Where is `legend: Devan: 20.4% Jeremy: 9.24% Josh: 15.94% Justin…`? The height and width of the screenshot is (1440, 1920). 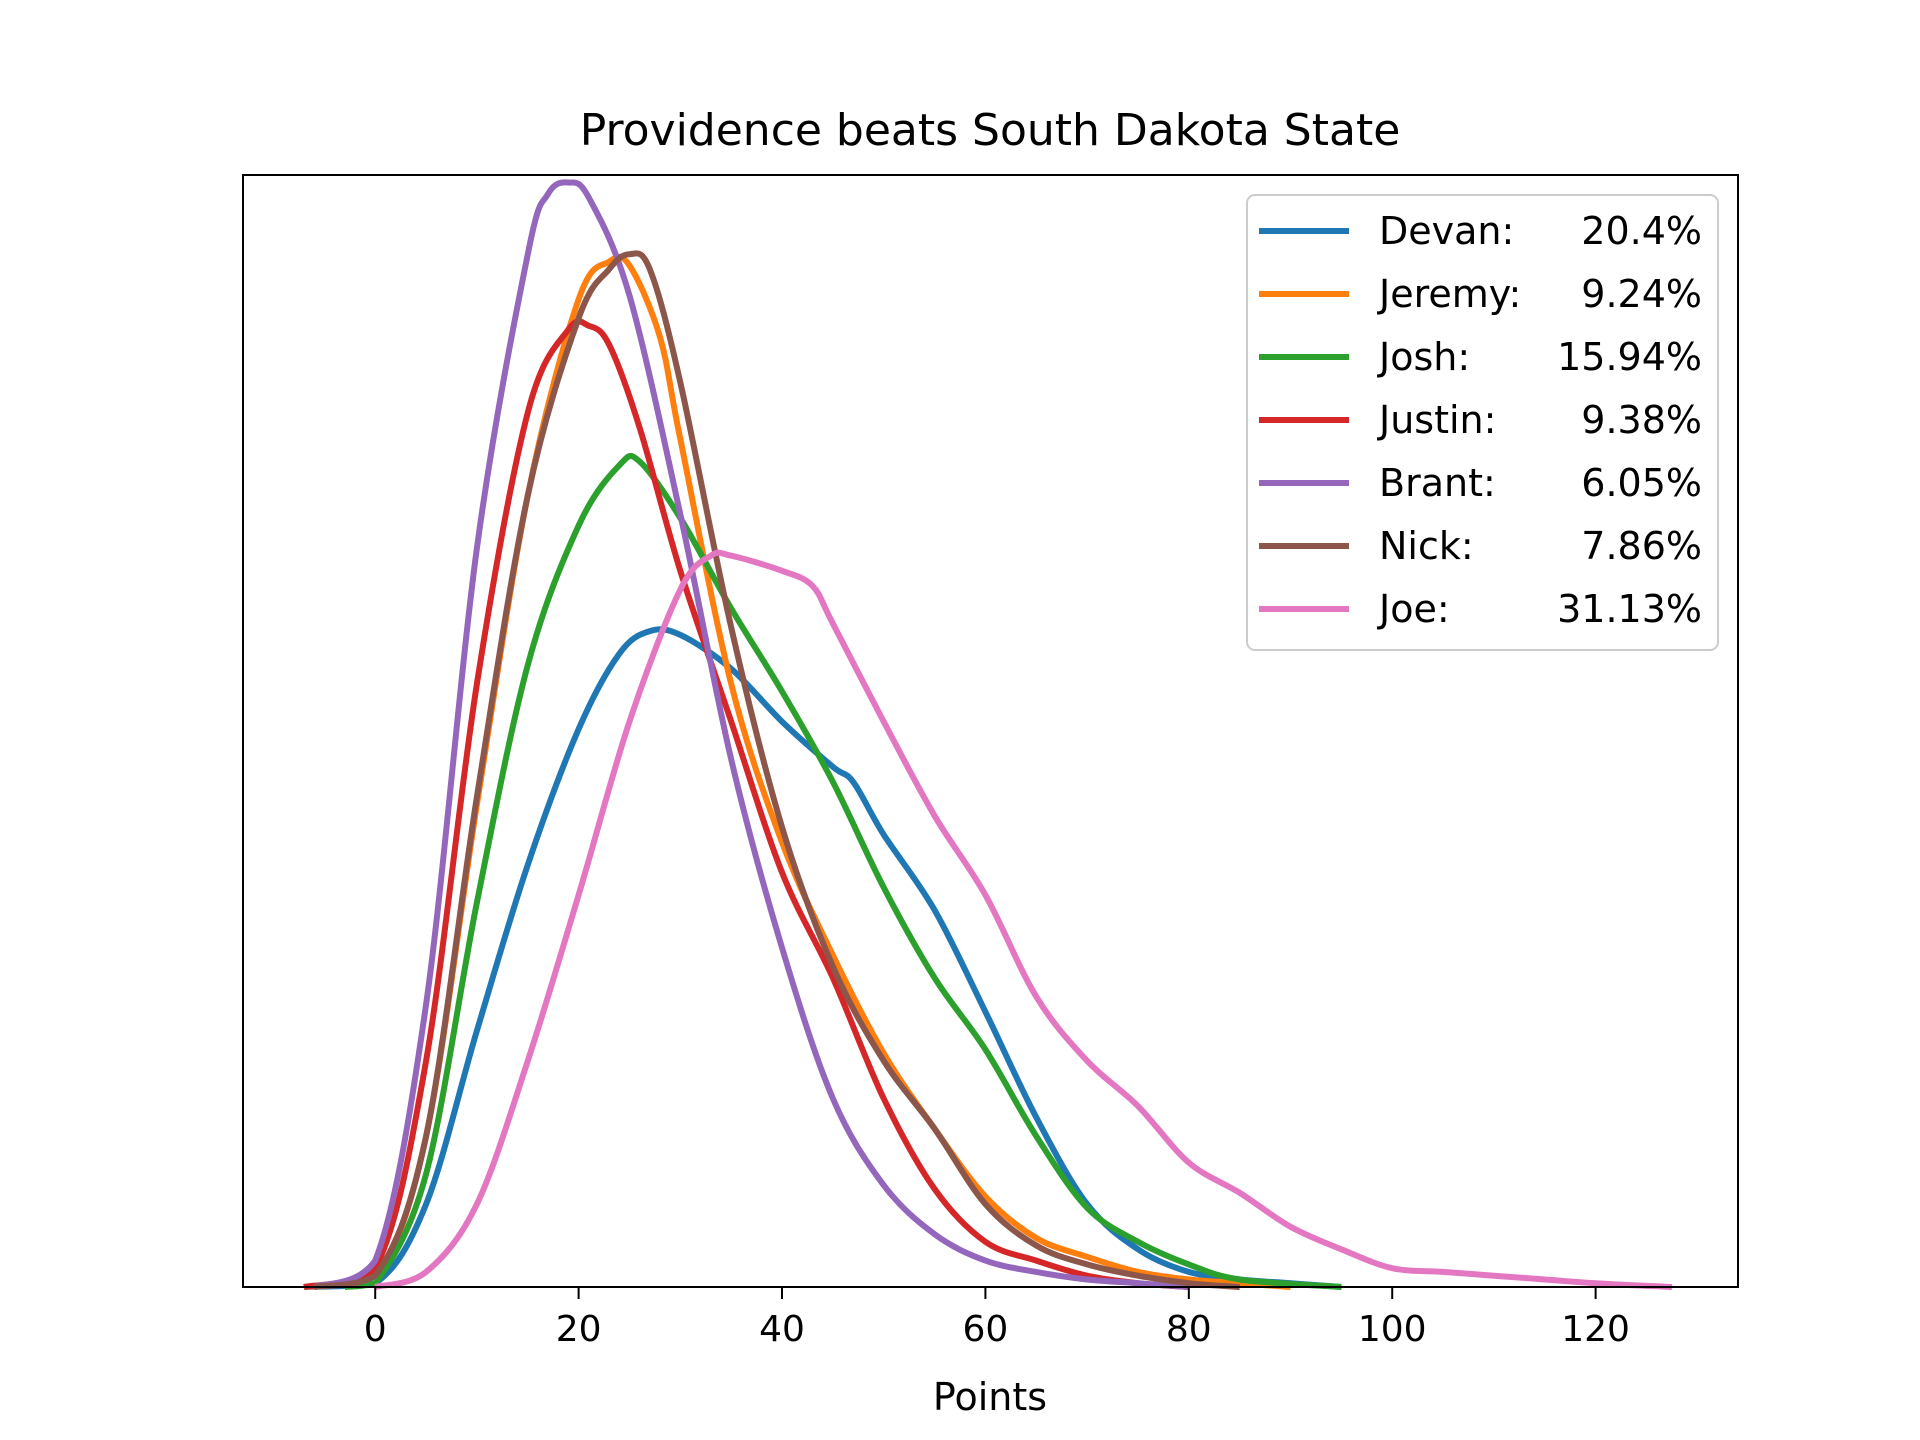 legend: Devan: 20.4% Jeremy: 9.24% Josh: 15.94% Justin… is located at coordinates (1482, 422).